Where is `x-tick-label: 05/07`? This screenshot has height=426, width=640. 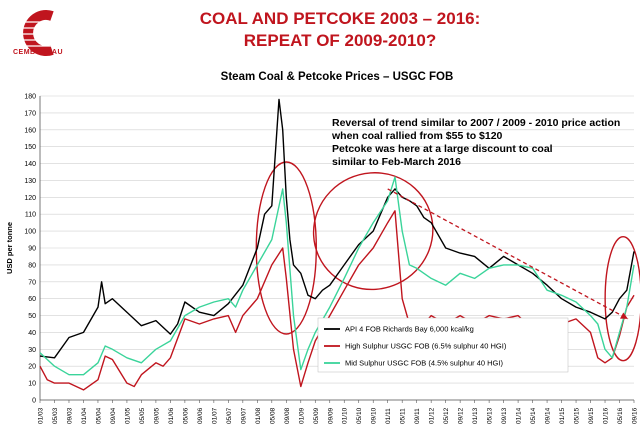
x-tick-label: 05/07 is located at coordinates (229, 415).